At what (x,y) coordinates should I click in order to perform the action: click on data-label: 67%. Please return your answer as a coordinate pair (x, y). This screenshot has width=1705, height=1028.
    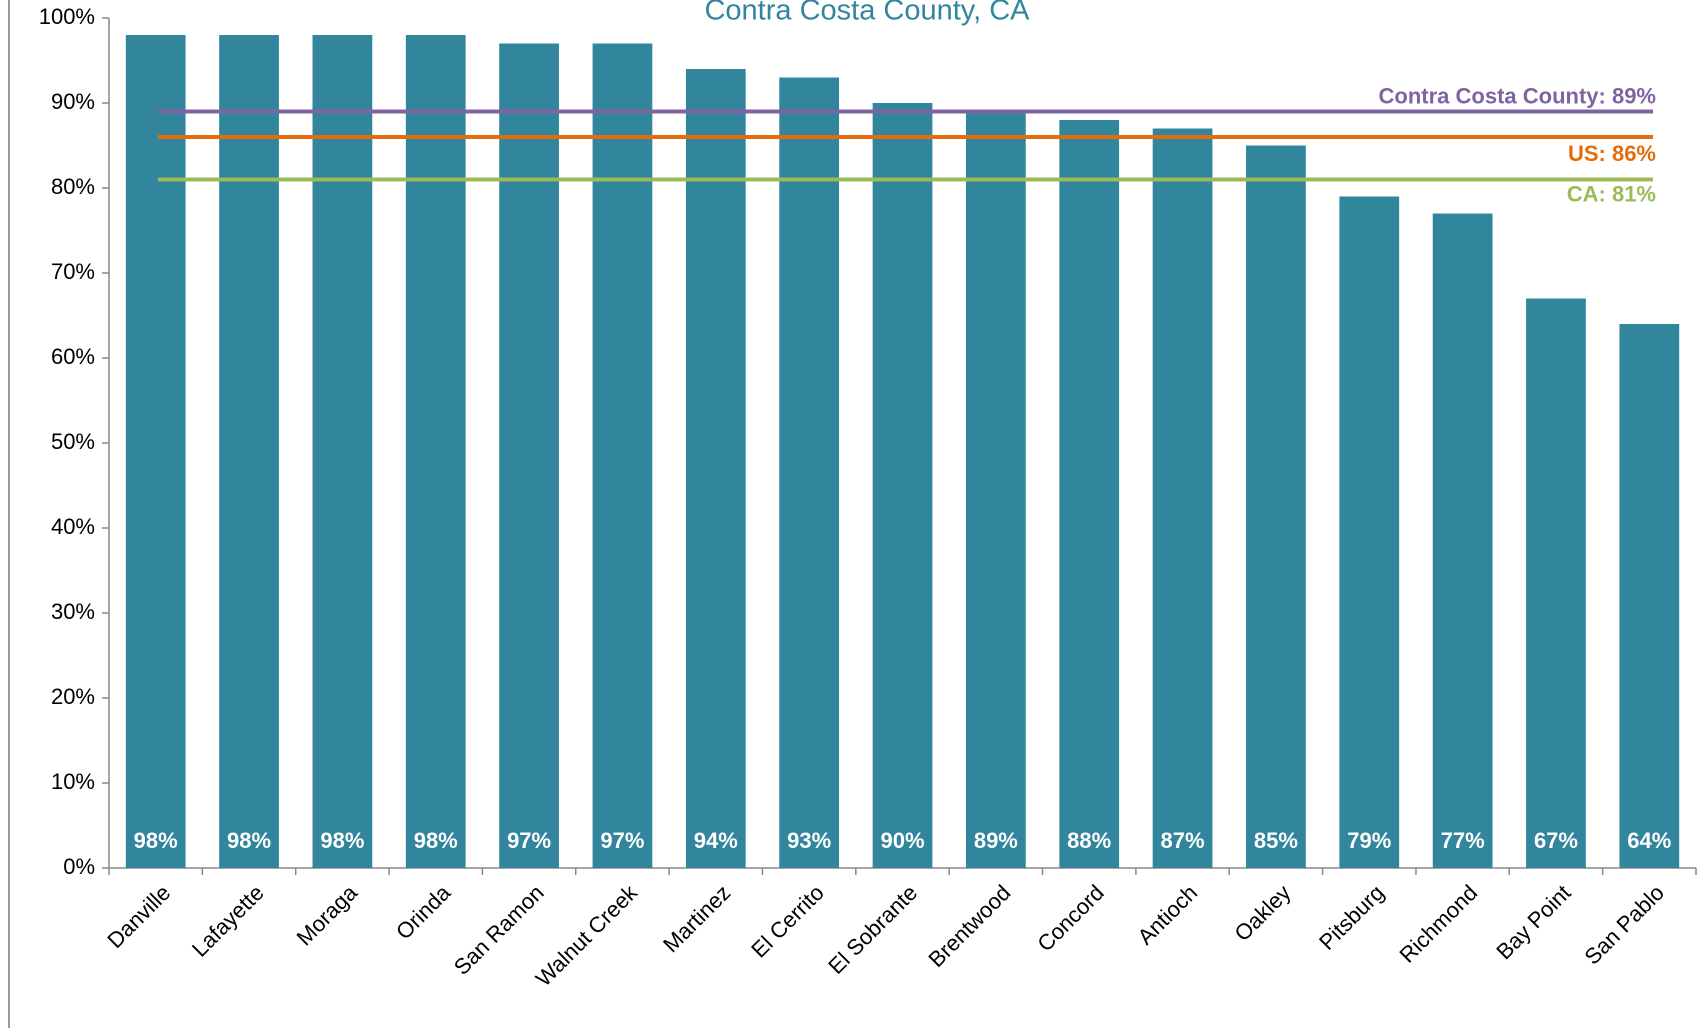
    Looking at the image, I should click on (1556, 840).